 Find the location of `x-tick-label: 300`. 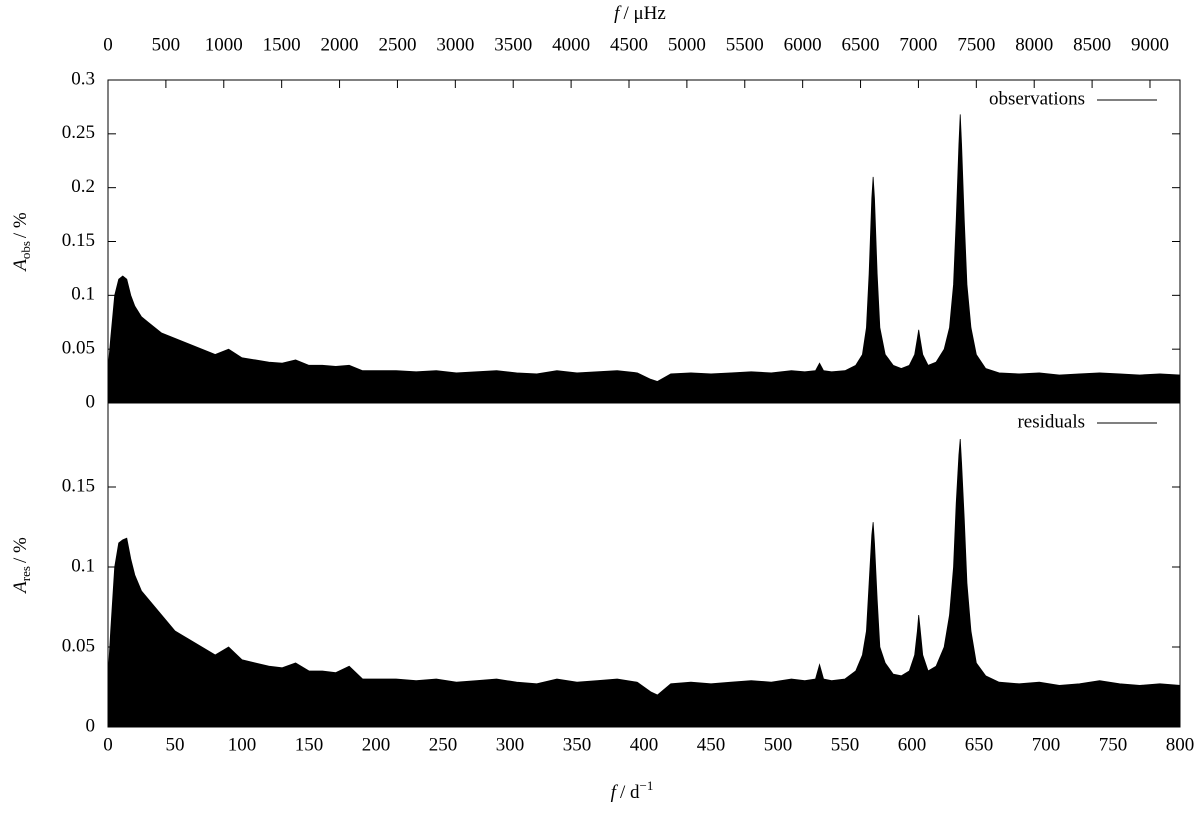

x-tick-label: 300 is located at coordinates (510, 744).